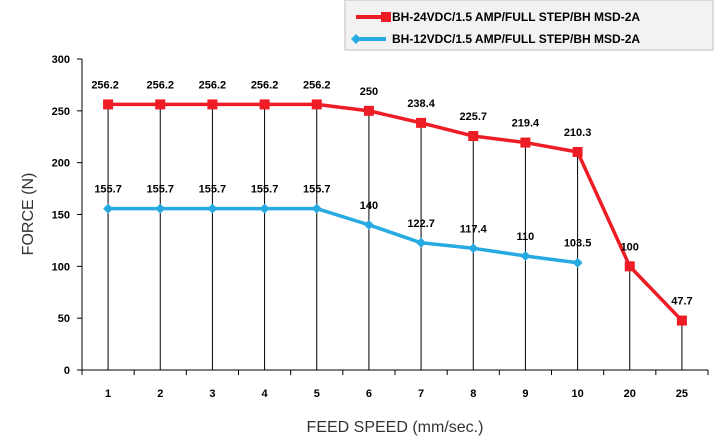  Describe the element at coordinates (525, 394) in the screenshot. I see `x-tick-label: 9` at that location.